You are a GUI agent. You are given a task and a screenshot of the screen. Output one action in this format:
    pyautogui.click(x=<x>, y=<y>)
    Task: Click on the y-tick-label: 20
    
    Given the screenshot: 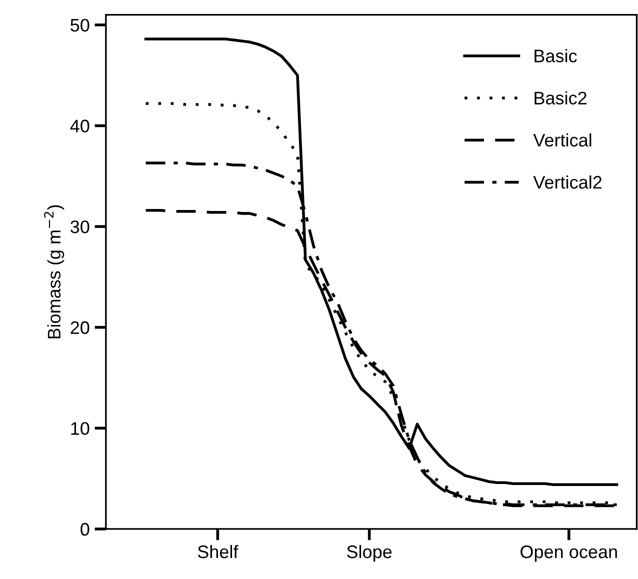 What is the action you would take?
    pyautogui.click(x=80, y=327)
    